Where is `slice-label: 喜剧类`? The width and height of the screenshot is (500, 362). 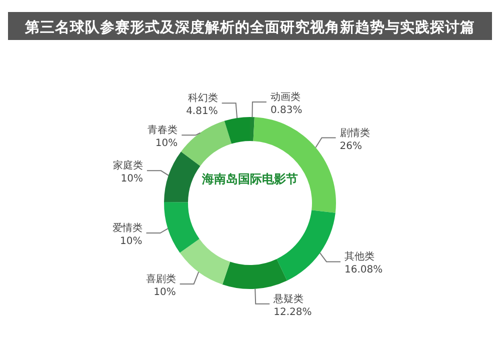
slice-label: 喜剧类 is located at coordinates (161, 278).